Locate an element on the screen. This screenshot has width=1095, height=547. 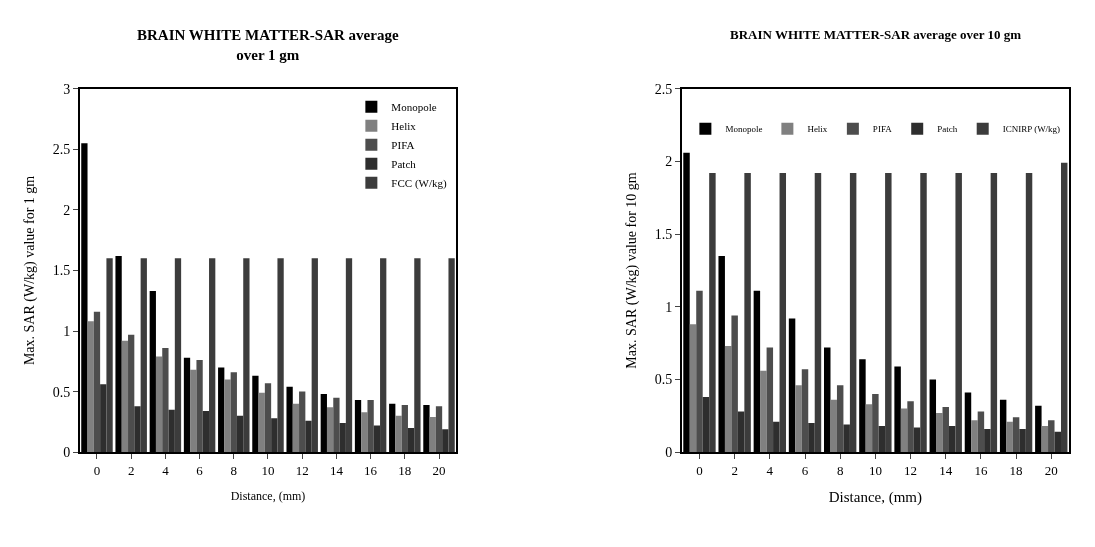
y-tick-label: 1.5 is located at coordinates (663, 234).